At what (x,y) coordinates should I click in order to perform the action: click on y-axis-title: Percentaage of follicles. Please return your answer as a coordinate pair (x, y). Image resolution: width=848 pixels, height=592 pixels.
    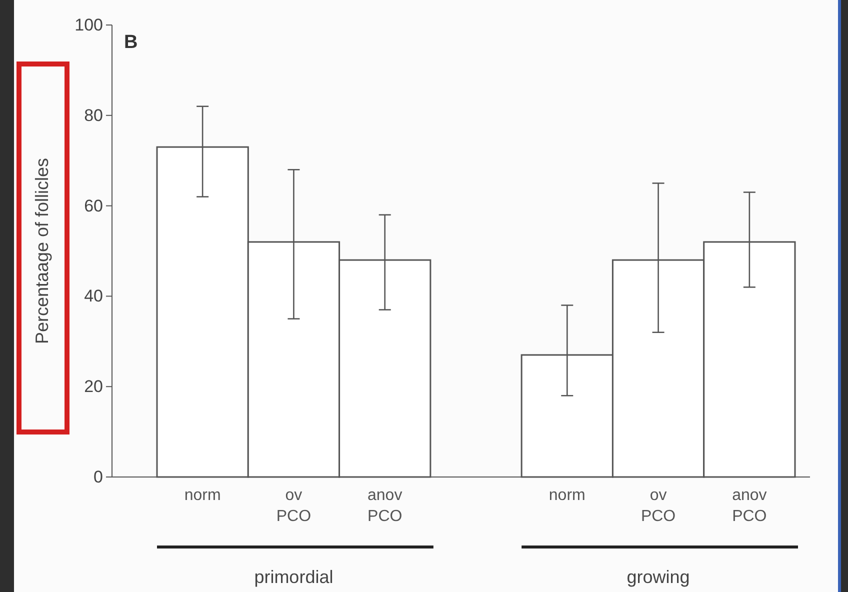
    Looking at the image, I should click on (42, 251).